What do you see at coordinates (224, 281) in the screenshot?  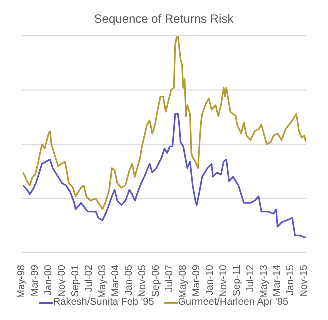 I see `x-tick-label: Nov-10` at bounding box center [224, 281].